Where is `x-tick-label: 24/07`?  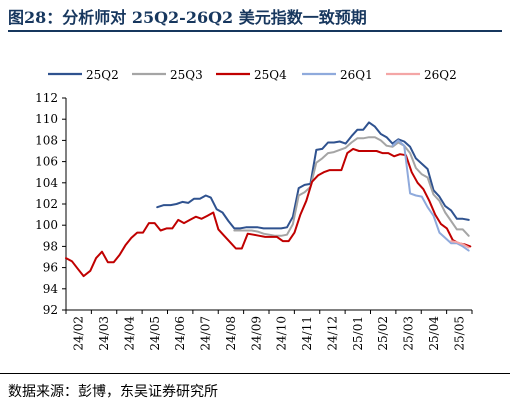
x-tick-label: 24/07 is located at coordinates (206, 333).